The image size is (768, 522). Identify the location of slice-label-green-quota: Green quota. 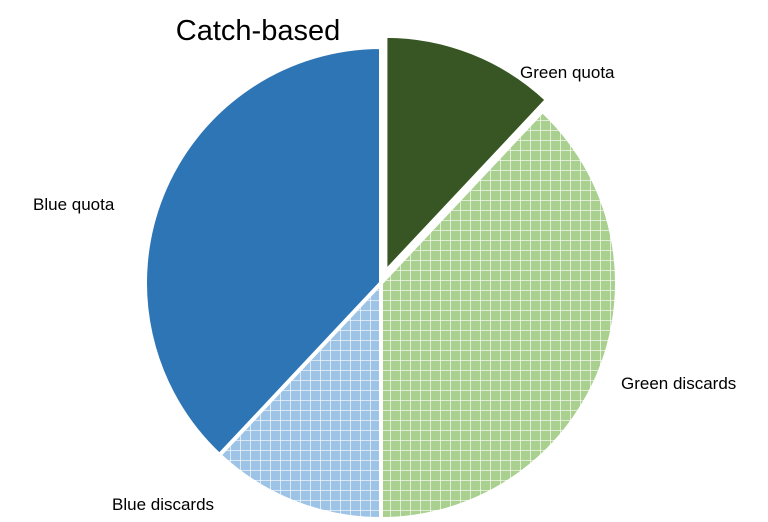
(567, 72).